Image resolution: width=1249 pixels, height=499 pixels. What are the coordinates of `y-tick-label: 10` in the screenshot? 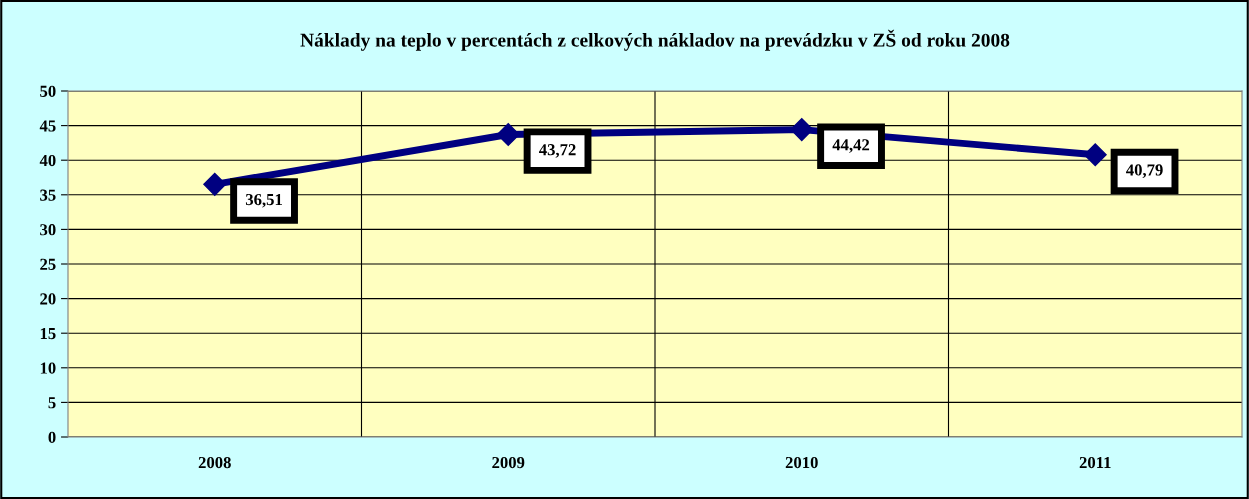 It's located at (48, 368).